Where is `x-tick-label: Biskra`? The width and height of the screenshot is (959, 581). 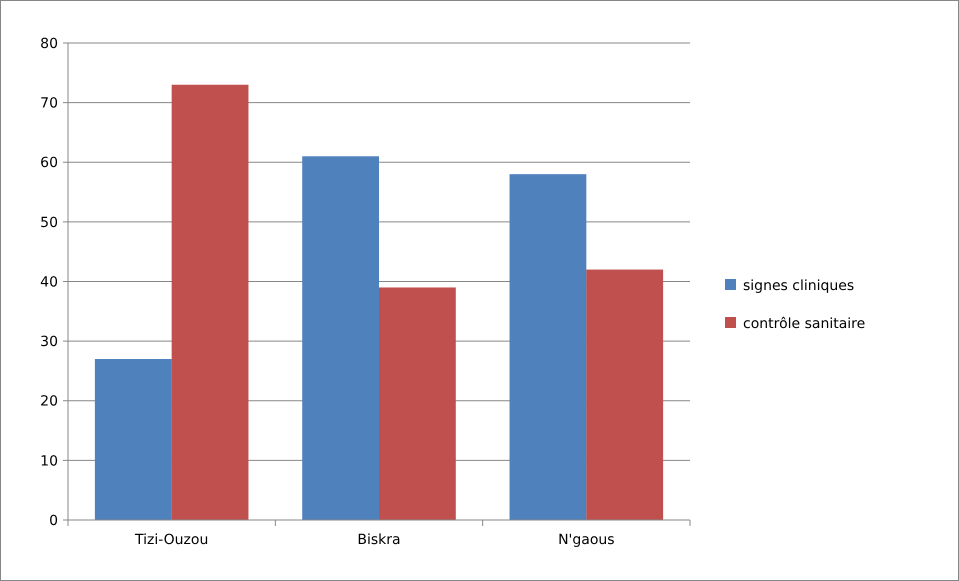 x-tick-label: Biskra is located at coordinates (379, 540).